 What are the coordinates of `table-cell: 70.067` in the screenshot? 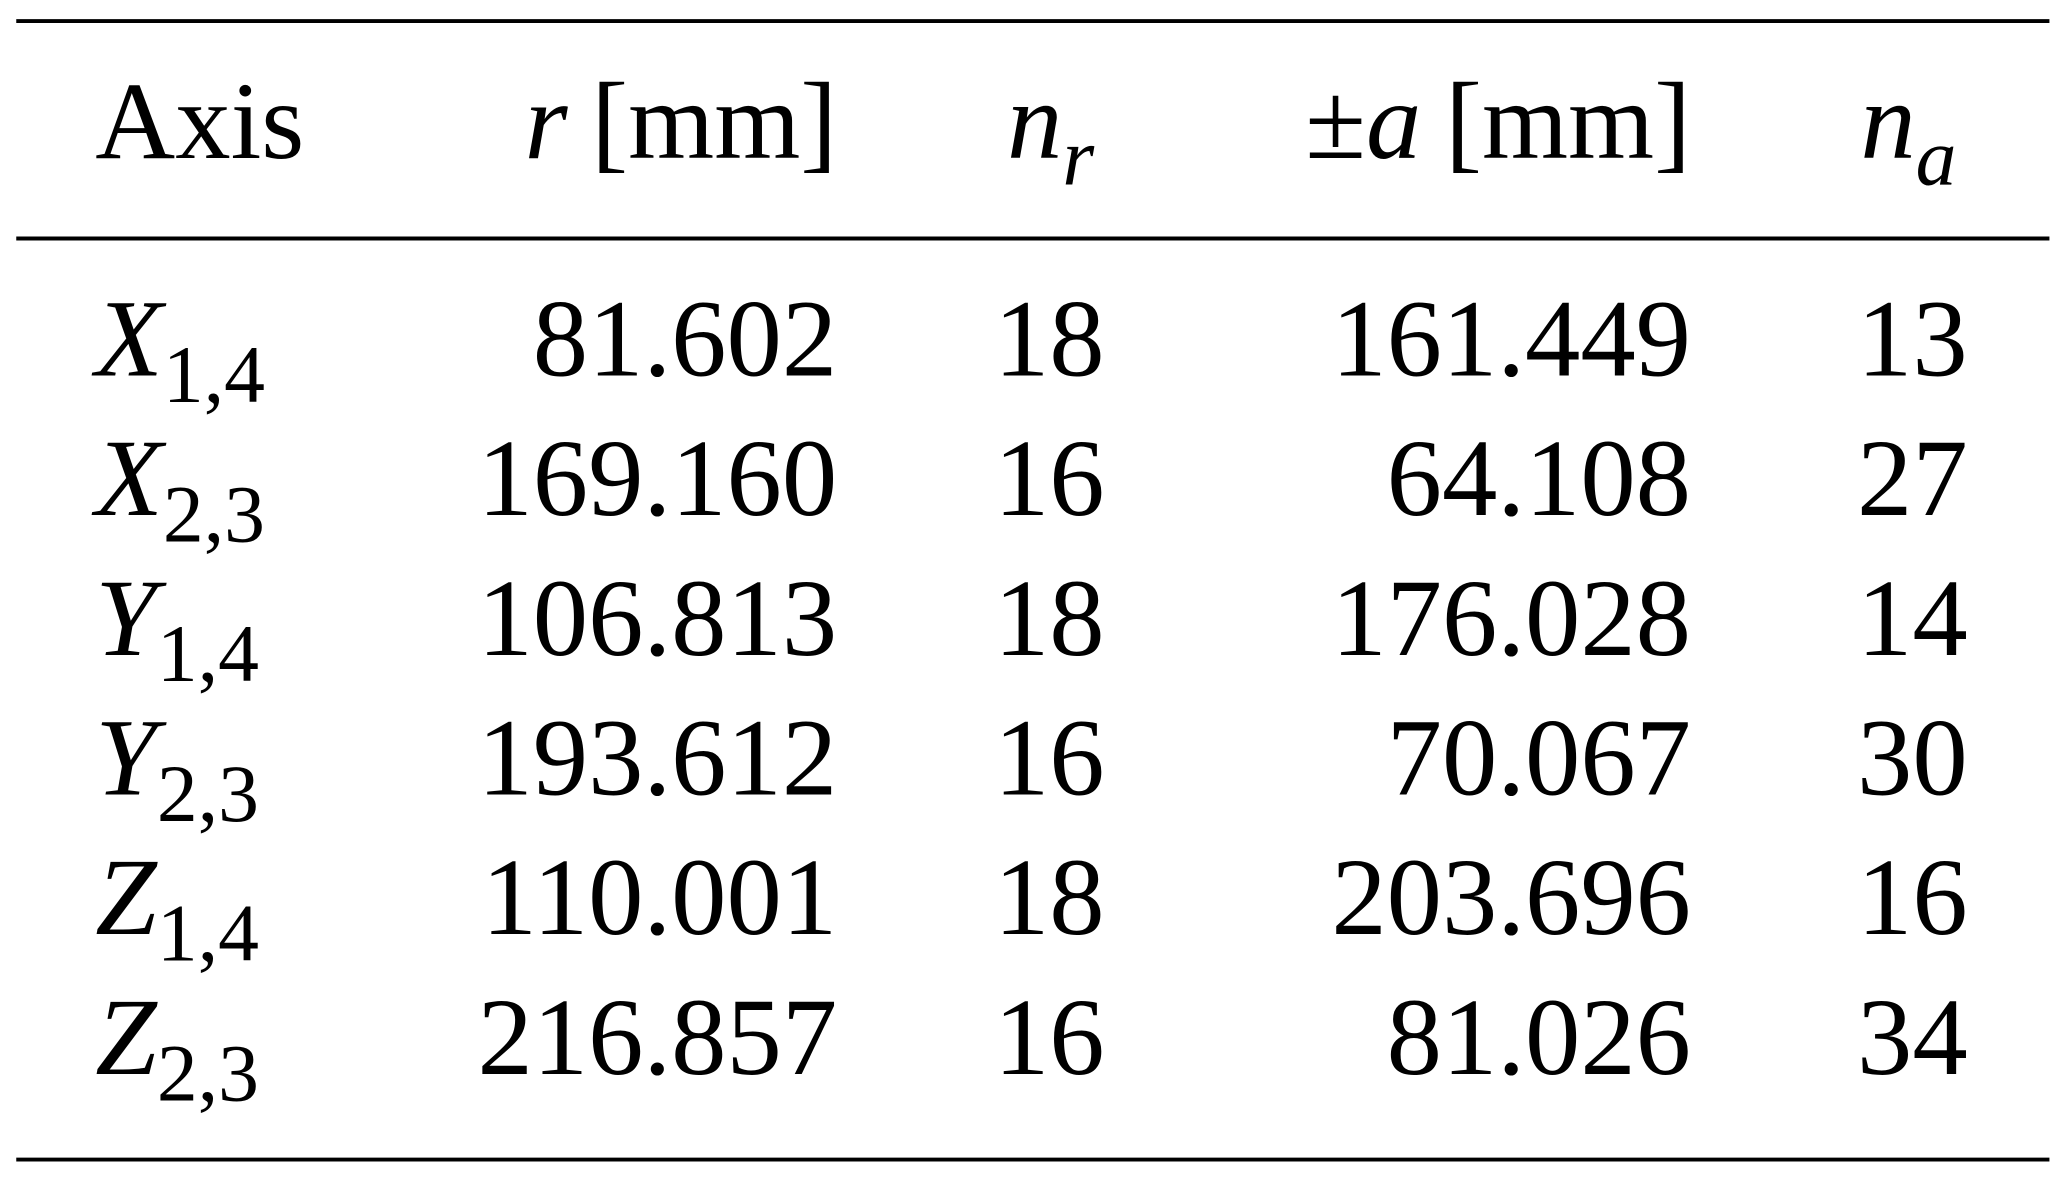 It's located at (1539, 757).